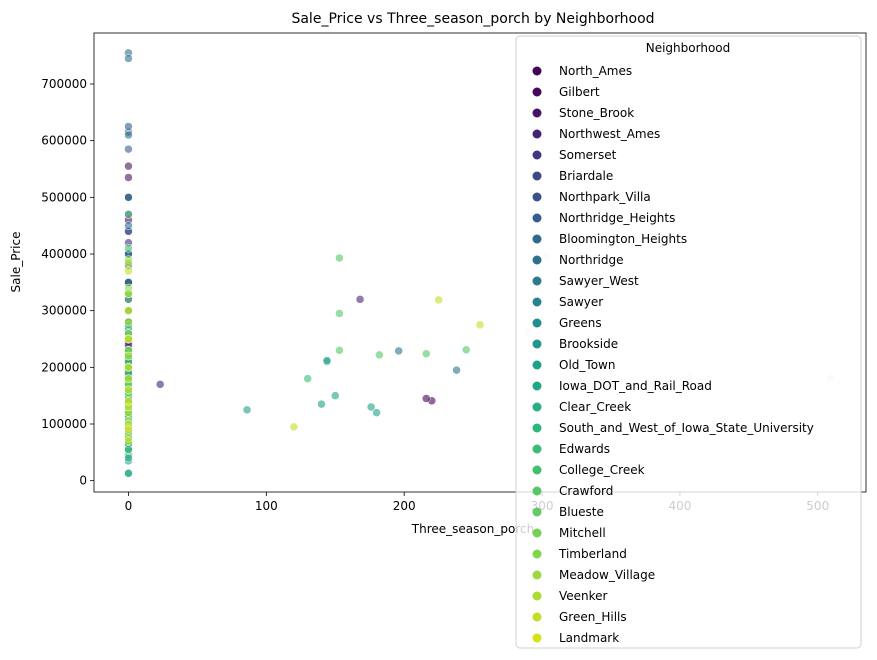 This screenshot has width=877, height=660. Describe the element at coordinates (599, 281) in the screenshot. I see `legend-label: Sawyer_West` at that location.